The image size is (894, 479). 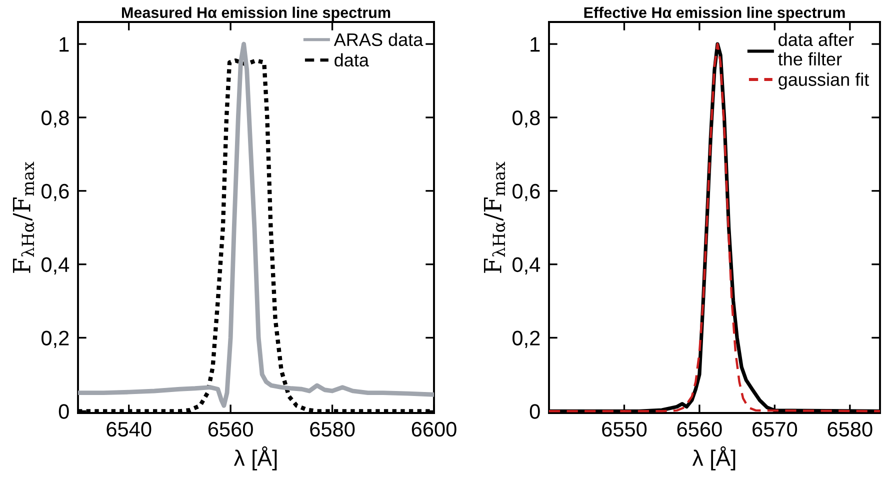 What do you see at coordinates (129, 429) in the screenshot?
I see `x-tick-label: 6540` at bounding box center [129, 429].